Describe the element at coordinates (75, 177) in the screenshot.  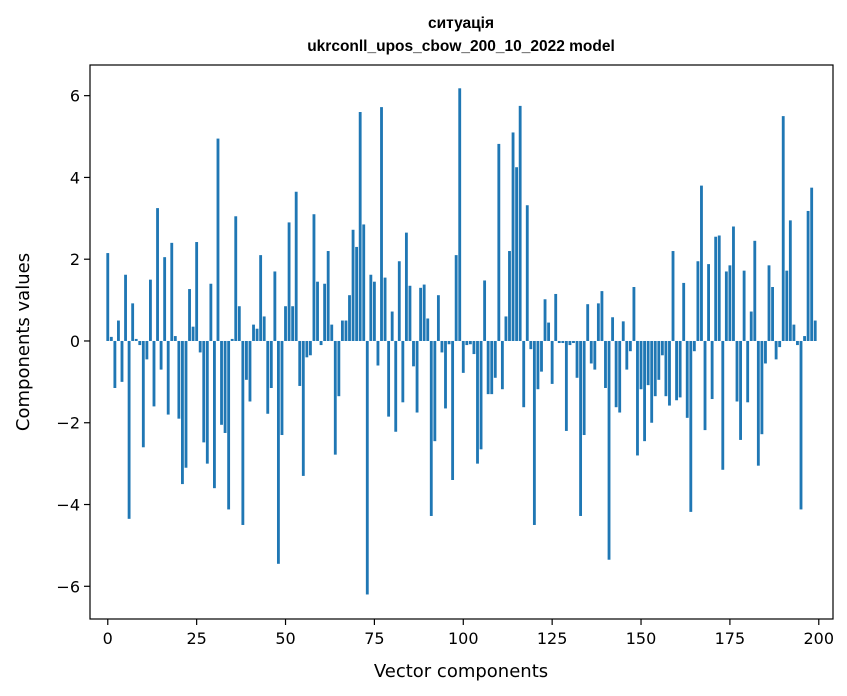
I see `y-tick-label: 4` at that location.